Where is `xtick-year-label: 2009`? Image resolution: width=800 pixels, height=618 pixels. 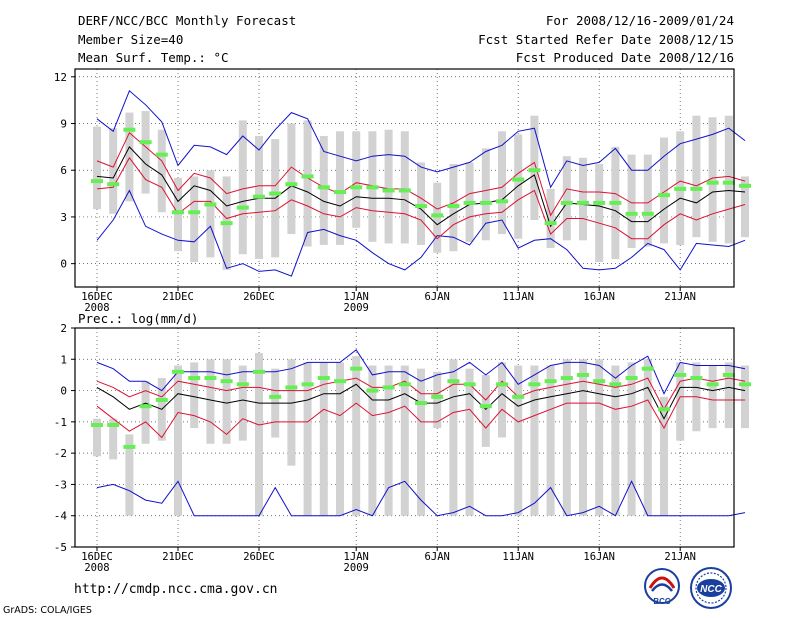 xtick-year-label: 2009 is located at coordinates (356, 568).